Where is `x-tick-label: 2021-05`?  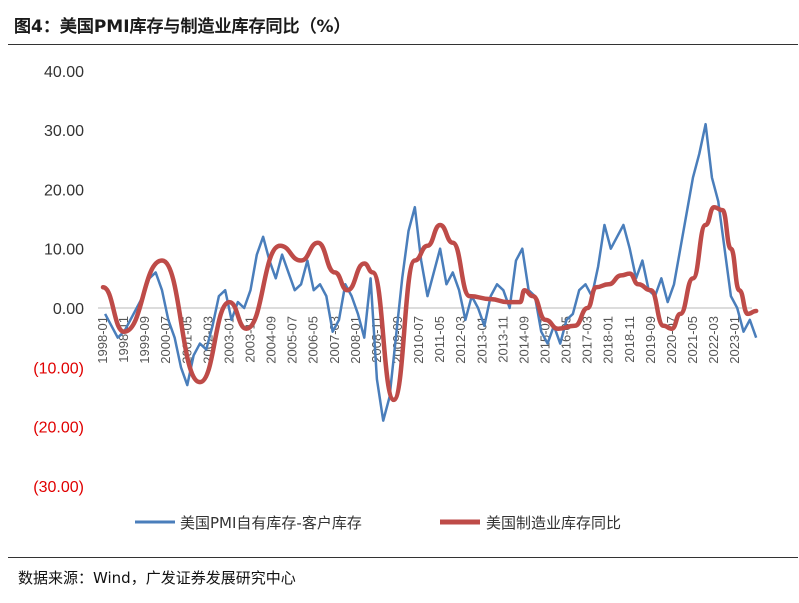
x-tick-label: 2021-05 is located at coordinates (692, 340).